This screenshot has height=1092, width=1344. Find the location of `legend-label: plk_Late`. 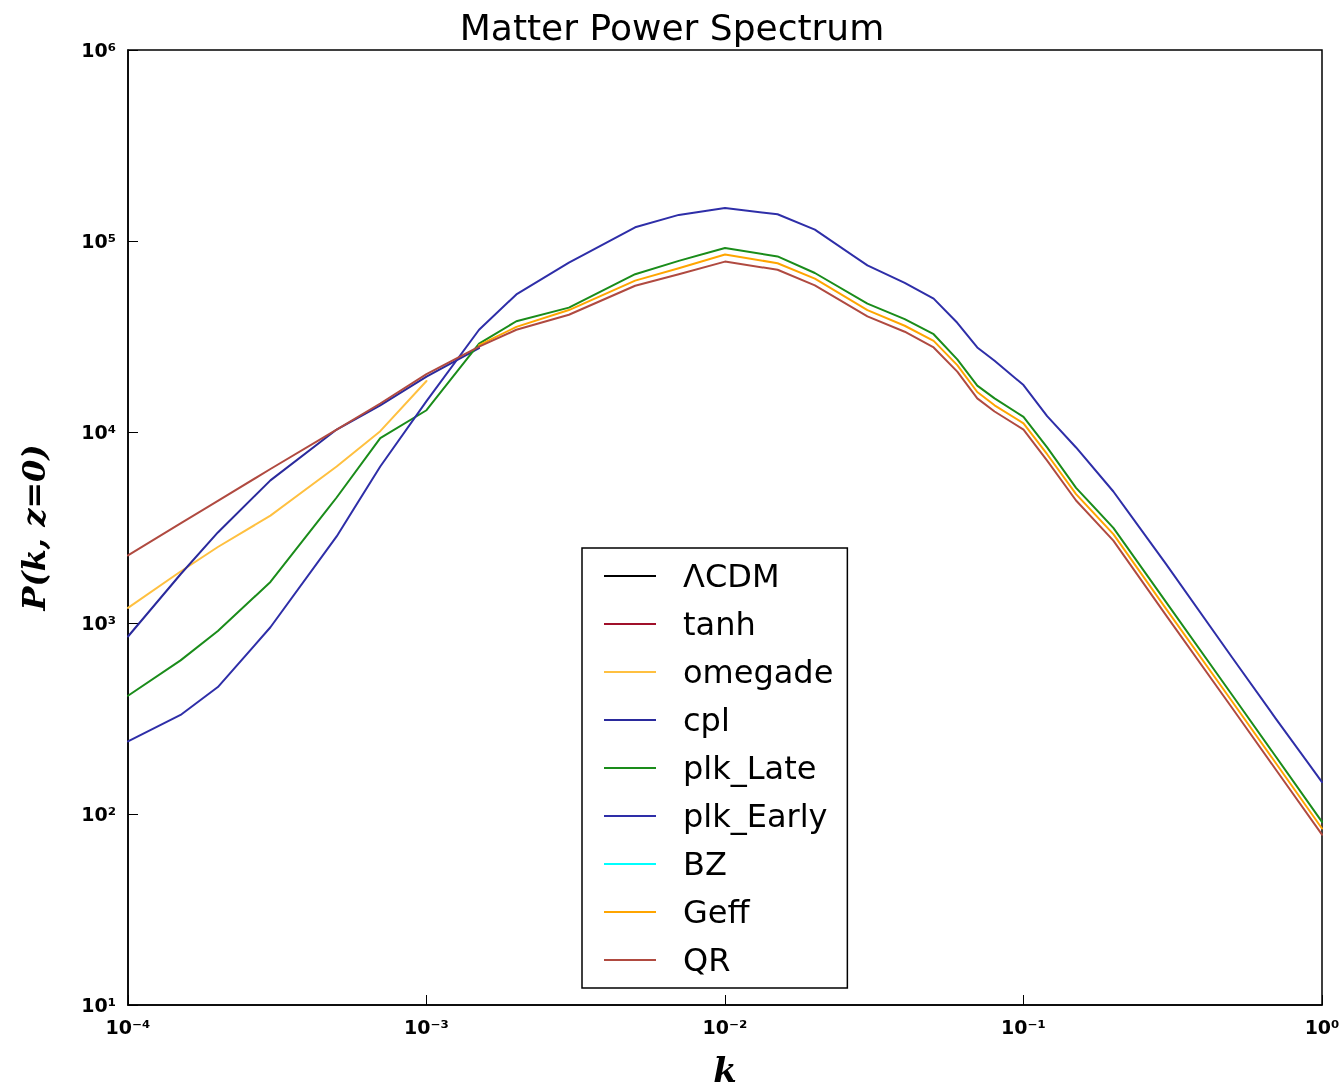

legend-label: plk_Late is located at coordinates (750, 768).